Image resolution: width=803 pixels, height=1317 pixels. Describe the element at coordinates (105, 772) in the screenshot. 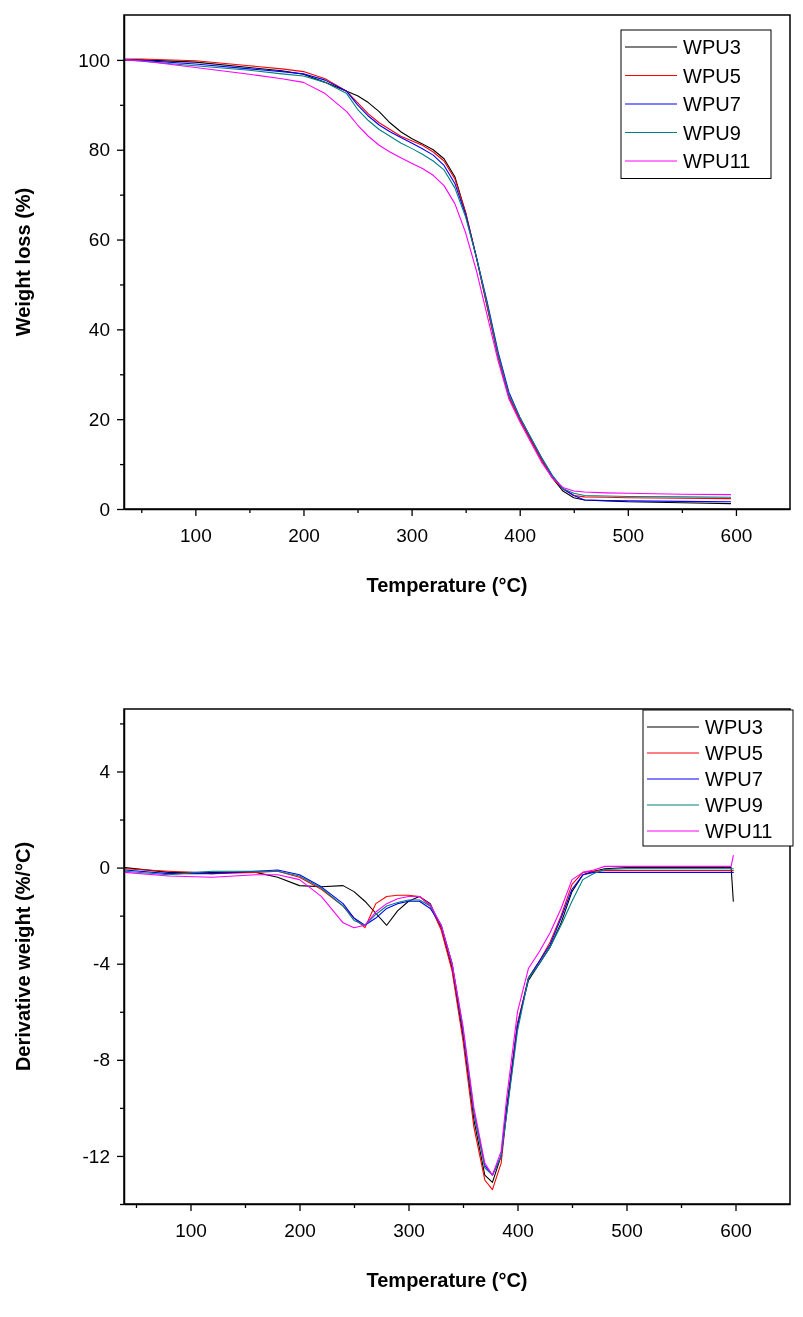

I see `y-tick-label: 4` at that location.